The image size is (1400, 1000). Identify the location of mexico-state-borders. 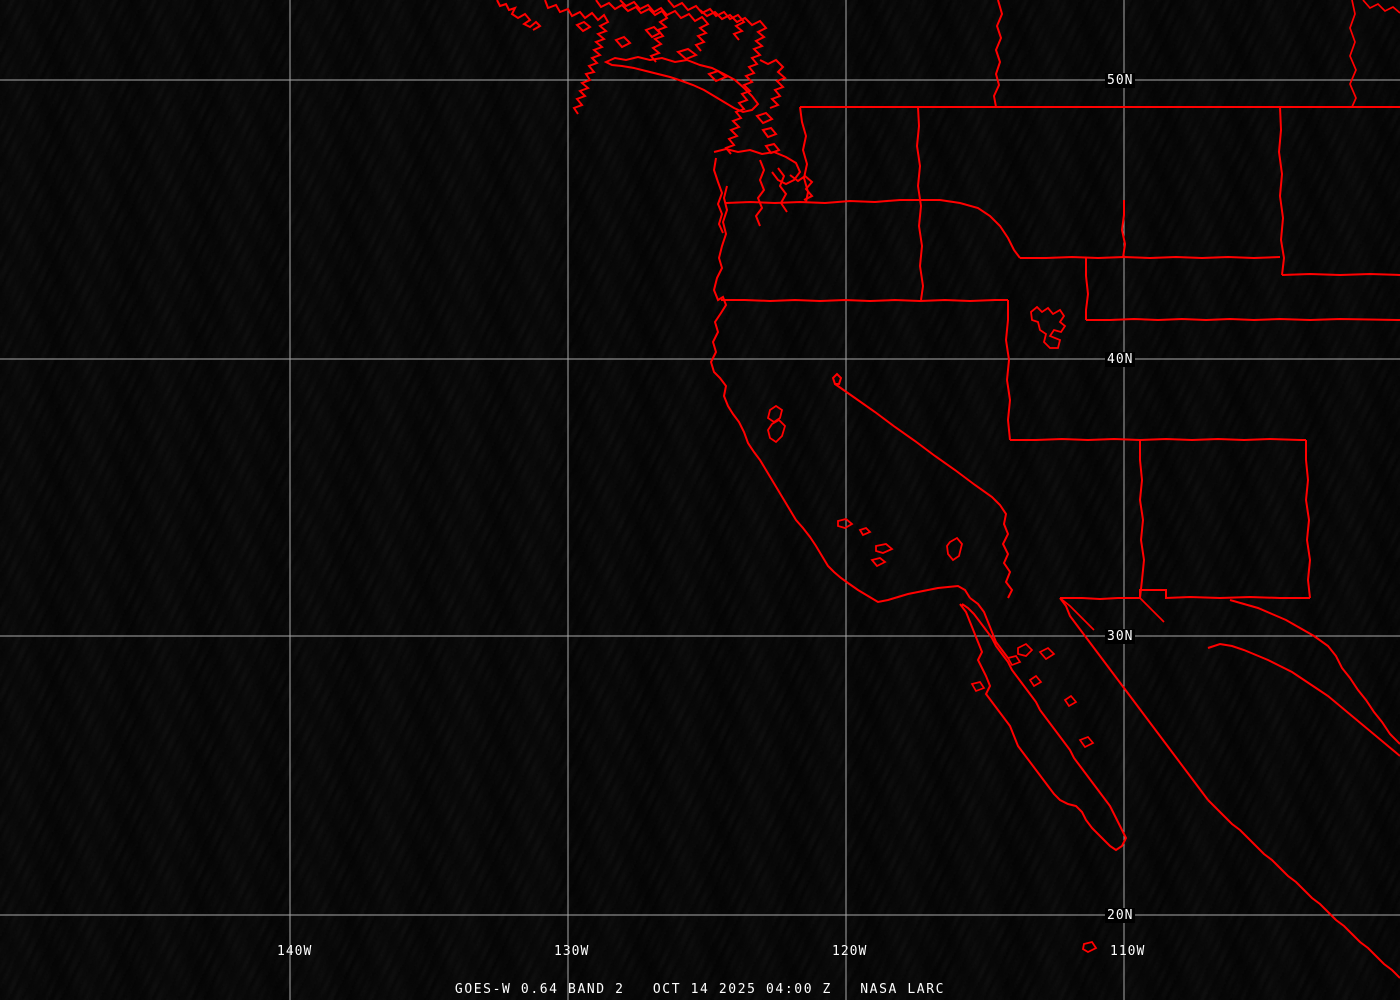
(1112, 614).